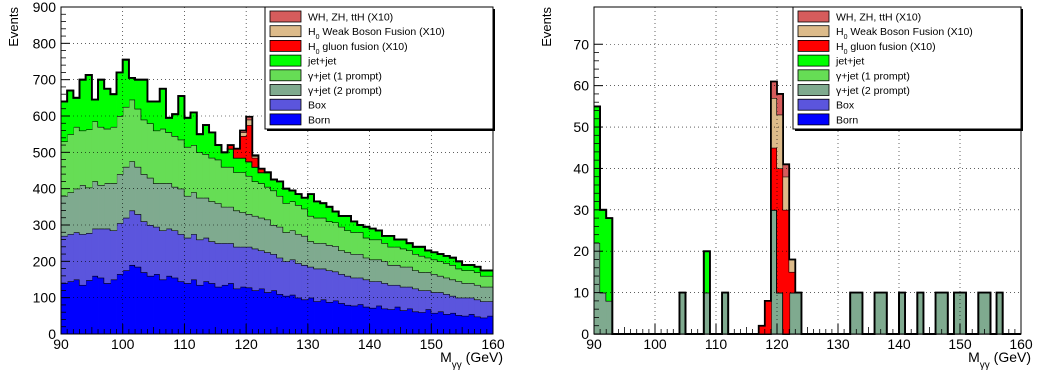 The height and width of the screenshot is (377, 1045). I want to click on x-tick-label: 150, so click(960, 344).